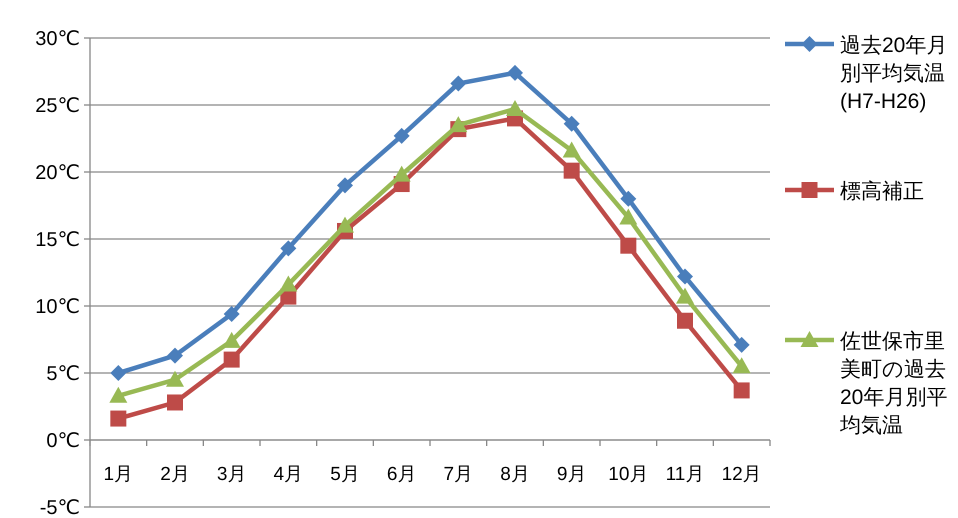 The height and width of the screenshot is (518, 958). I want to click on legend-label: 標高補正, so click(882, 191).